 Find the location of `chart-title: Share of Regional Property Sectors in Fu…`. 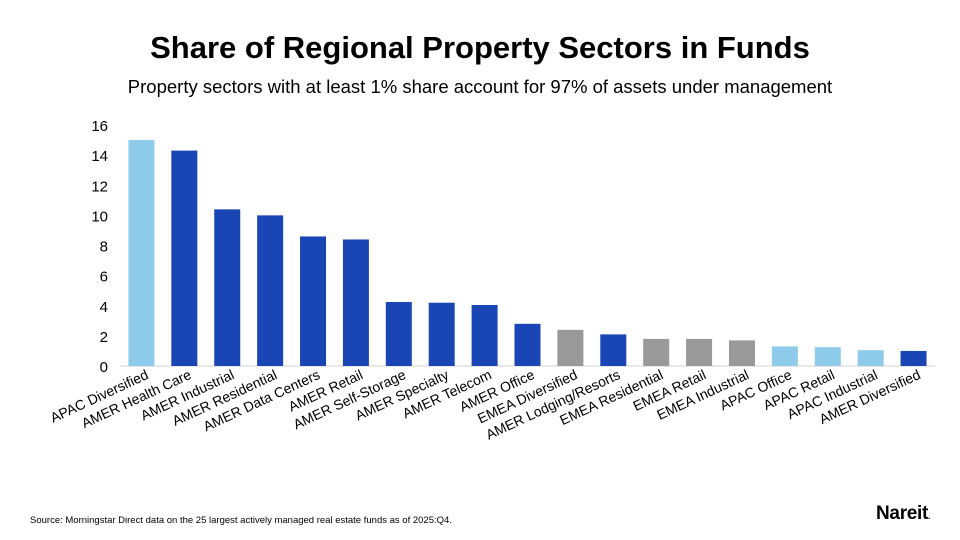

chart-title: Share of Regional Property Sectors in Fu… is located at coordinates (480, 47).